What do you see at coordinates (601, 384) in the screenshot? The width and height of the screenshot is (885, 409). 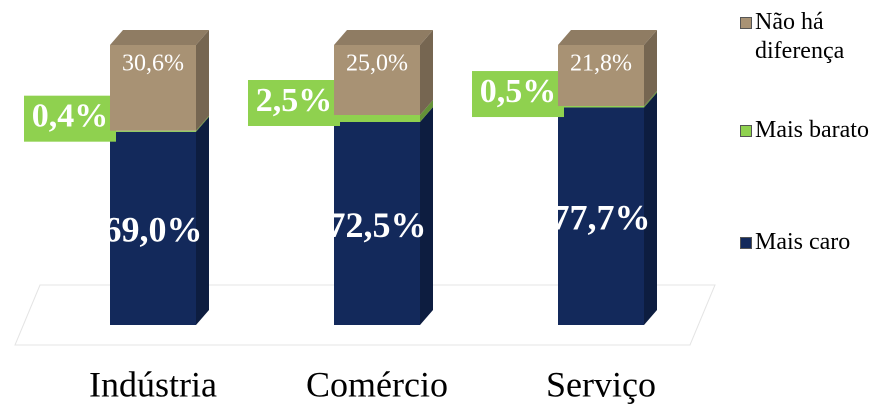 I see `x-tick-label: Serviço` at bounding box center [601, 384].